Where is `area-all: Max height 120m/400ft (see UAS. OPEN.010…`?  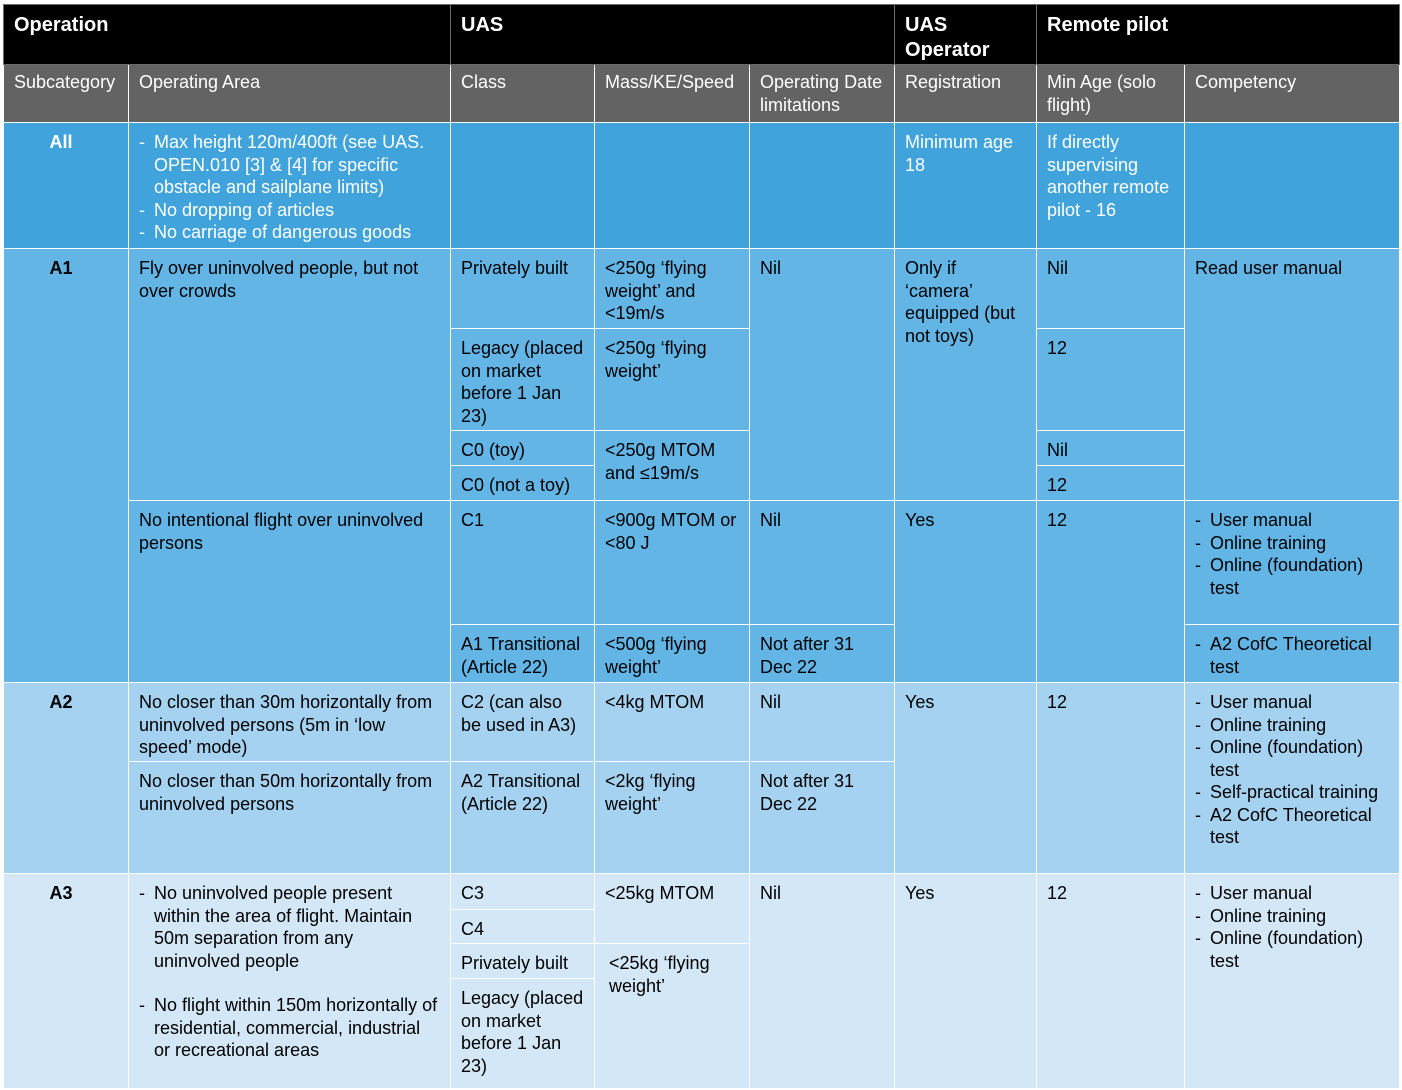 area-all: Max height 120m/400ft (see UAS. OPEN.010… is located at coordinates (289, 185).